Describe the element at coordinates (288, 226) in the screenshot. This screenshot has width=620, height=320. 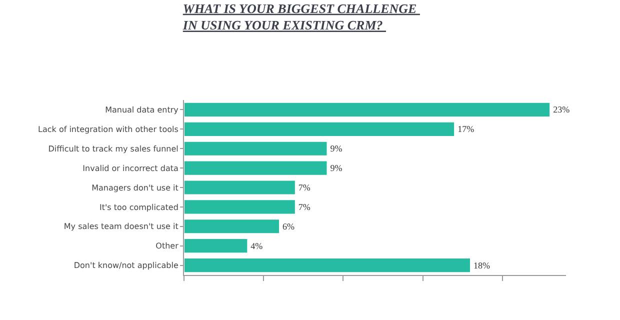
I see `data-label: 6%` at that location.